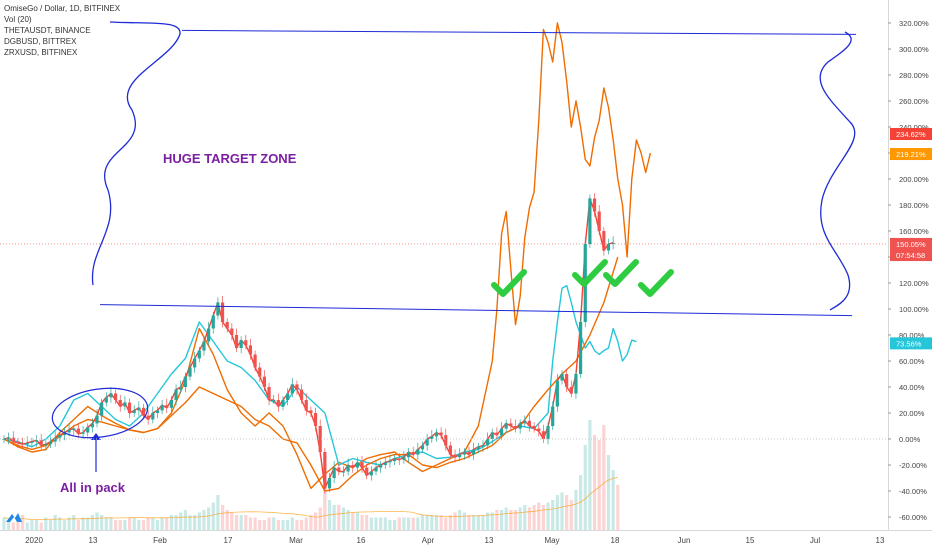 The height and width of the screenshot is (550, 932). I want to click on legend-main-symbol: OmiseGo / Dollar, 1D, BITFINEX, so click(62, 8).